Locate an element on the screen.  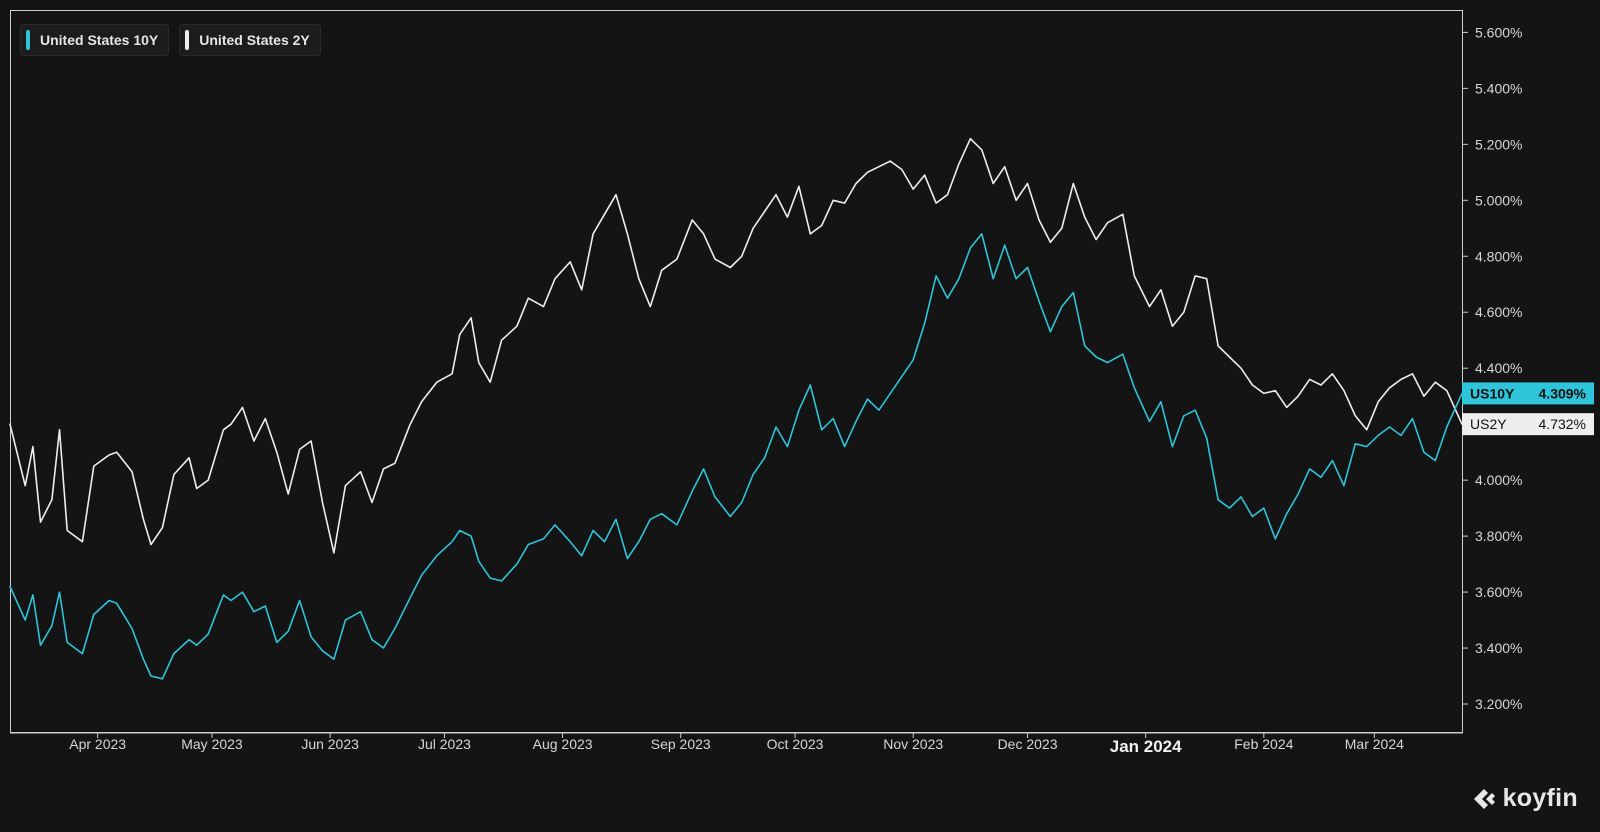
chart-legend: United States 10Y United States 2Y is located at coordinates (170, 40).